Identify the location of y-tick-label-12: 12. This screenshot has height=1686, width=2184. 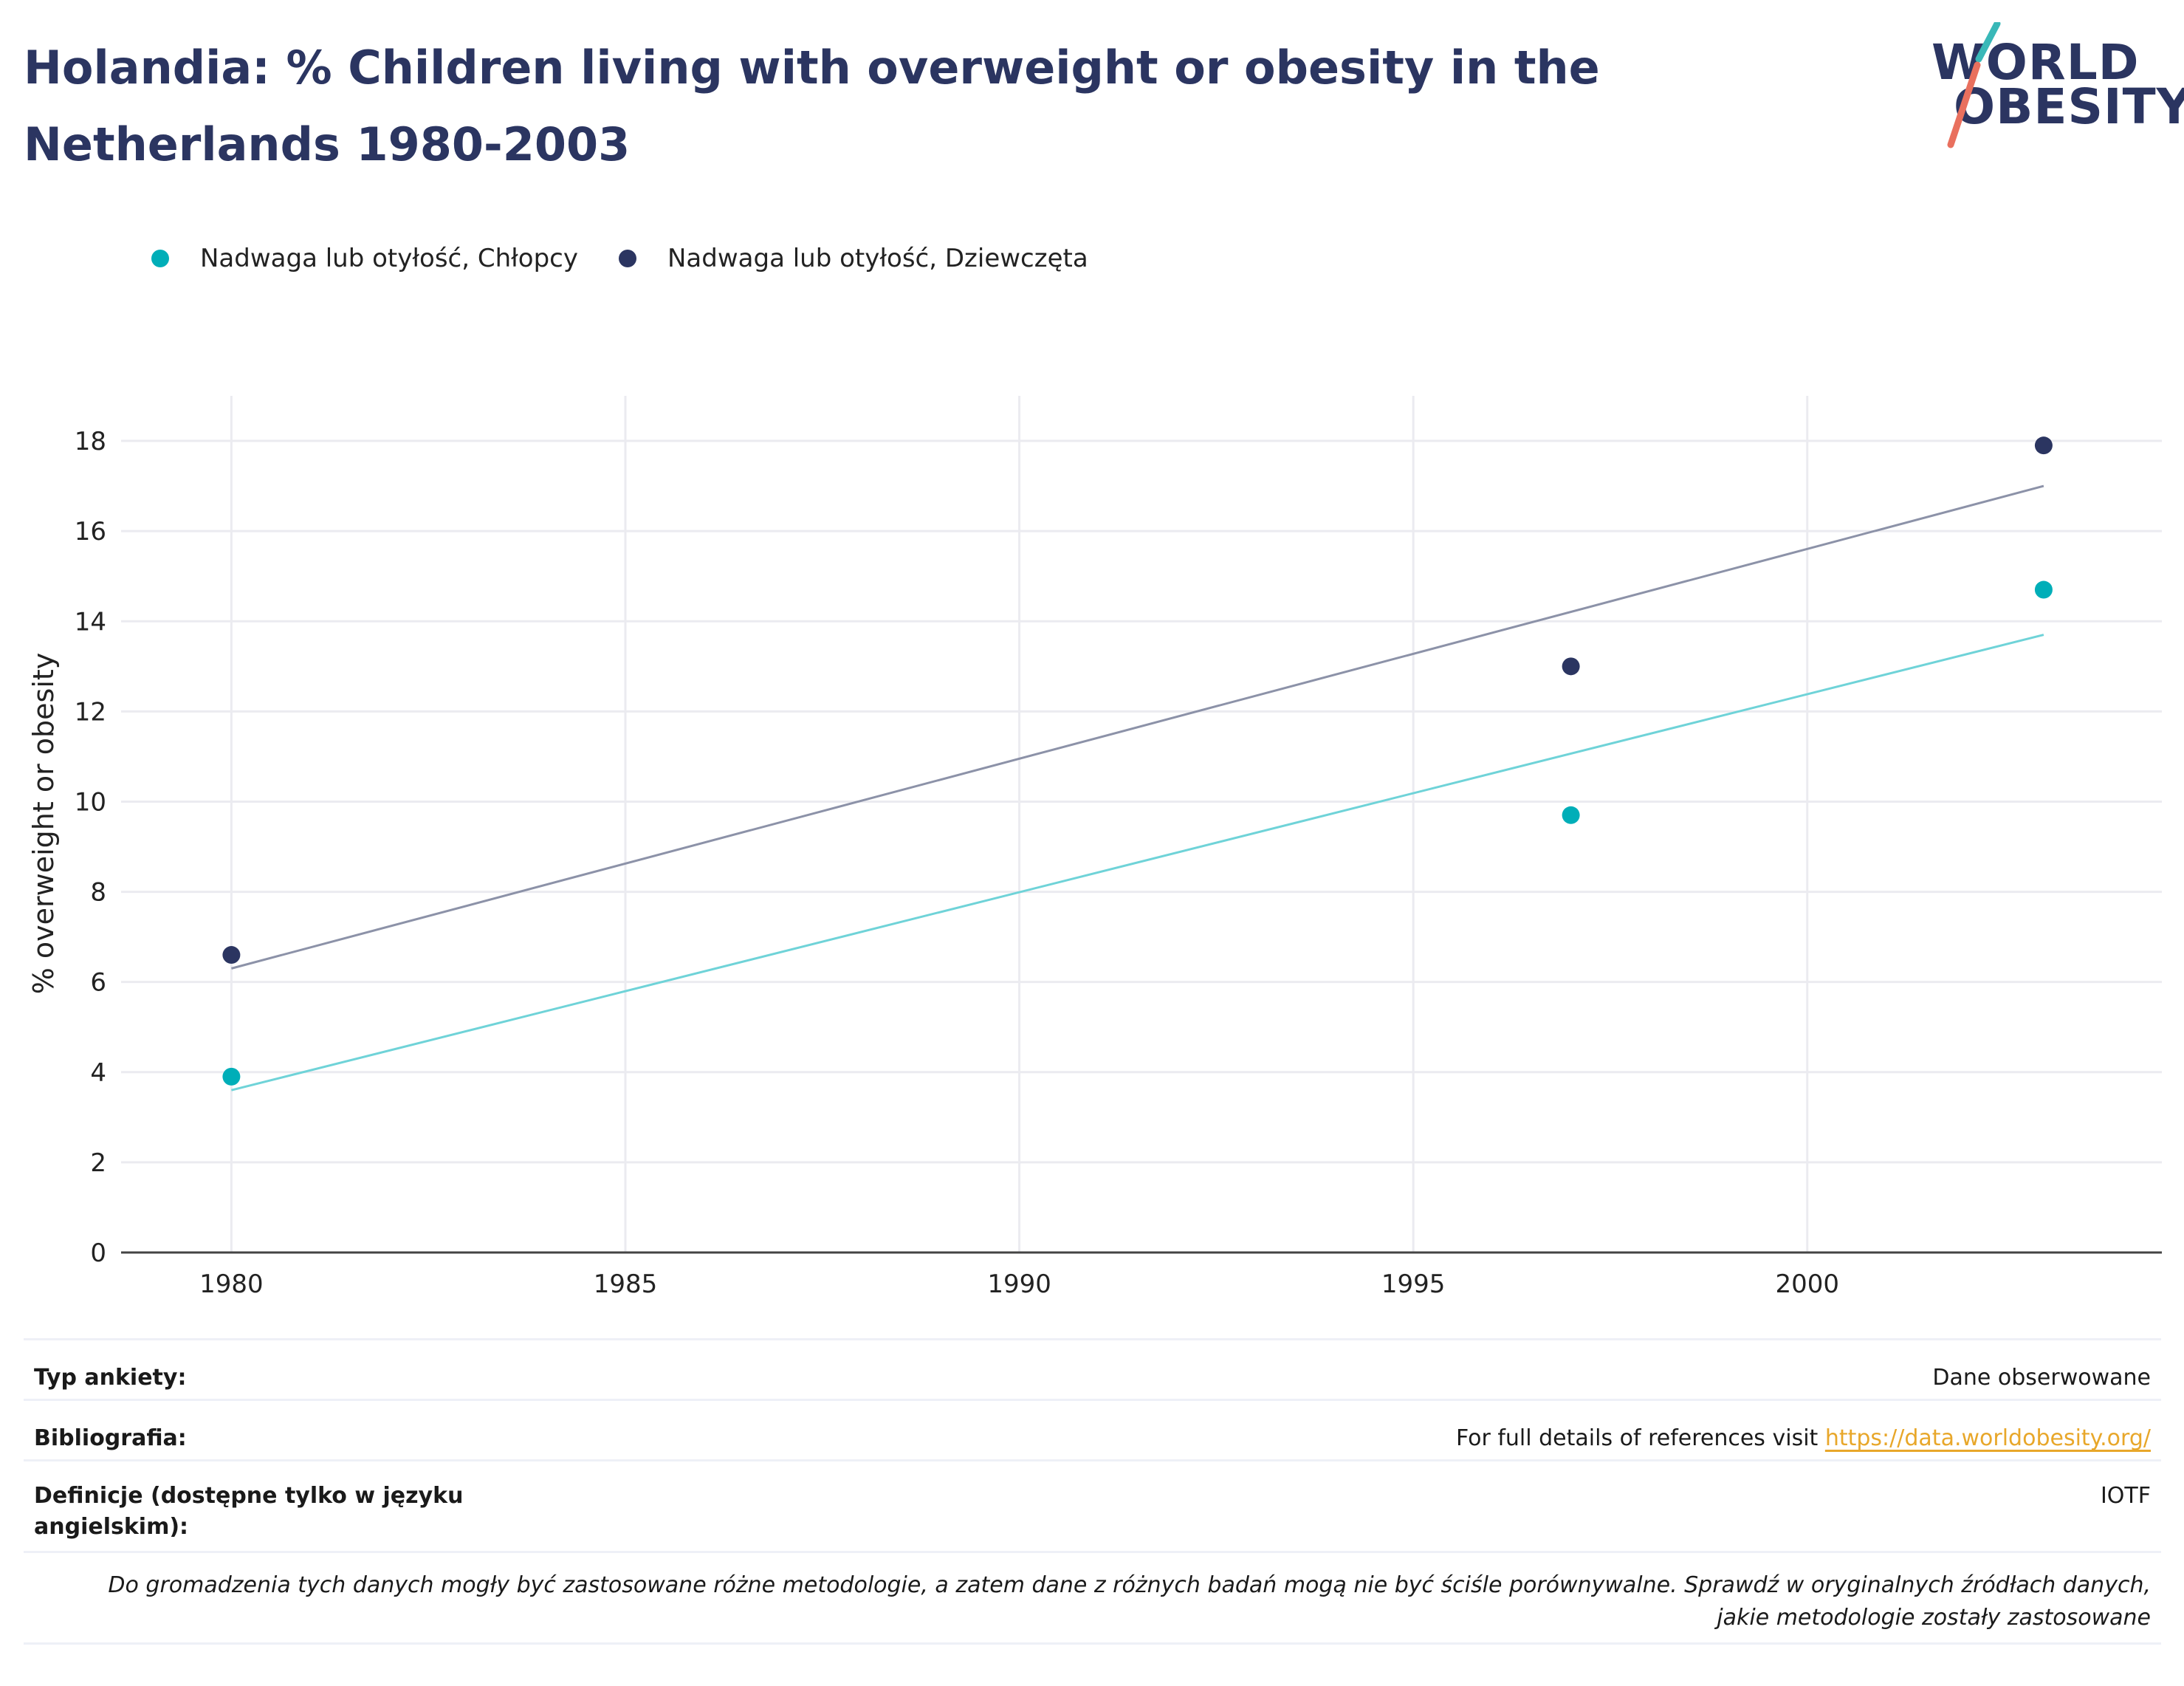
(91, 712).